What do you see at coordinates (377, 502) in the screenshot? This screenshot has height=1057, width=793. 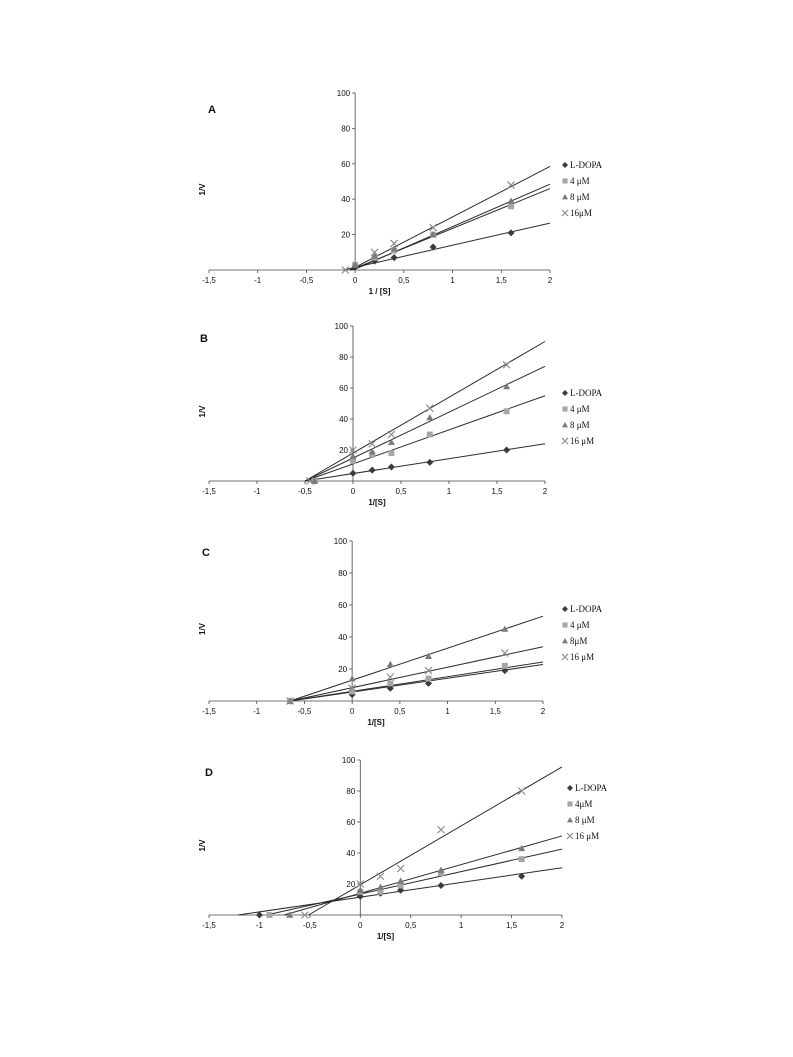 I see `x-axis-title: 1/[S]` at bounding box center [377, 502].